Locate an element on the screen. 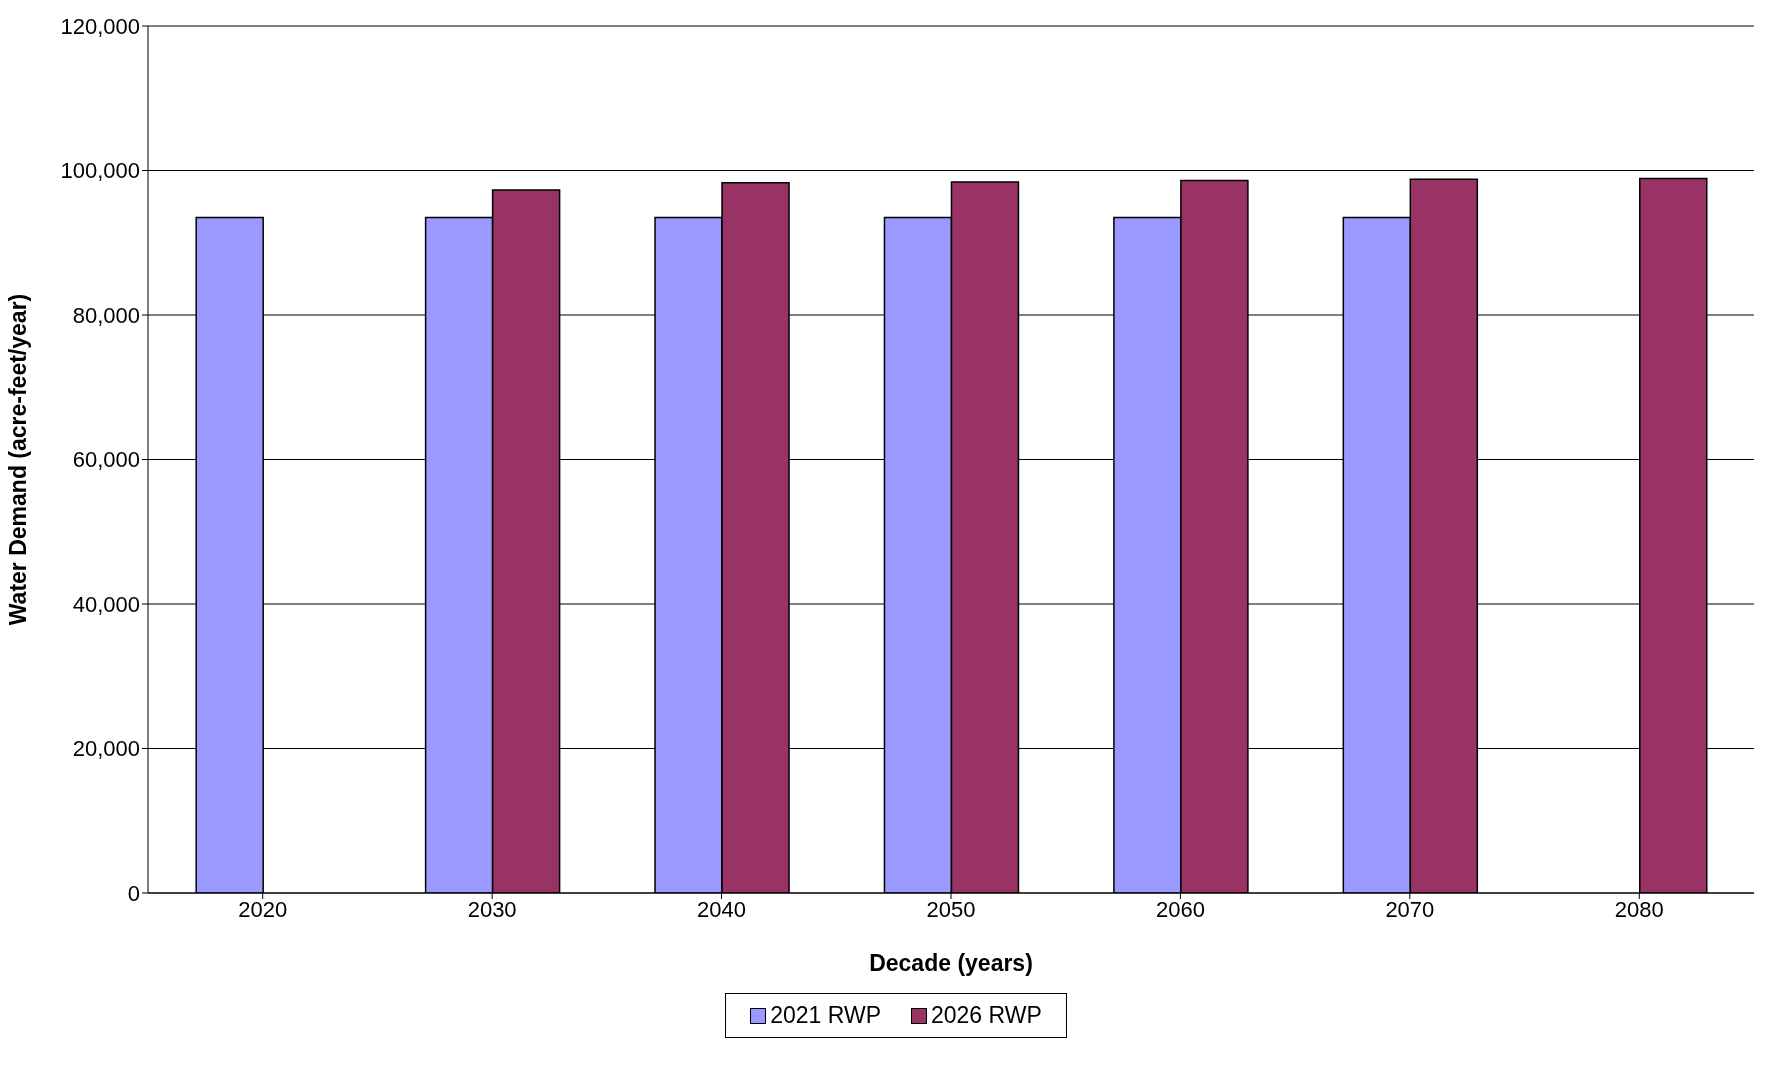 Image resolution: width=1772 pixels, height=1068 pixels. y-tick-label: 80,000 is located at coordinates (106, 315).